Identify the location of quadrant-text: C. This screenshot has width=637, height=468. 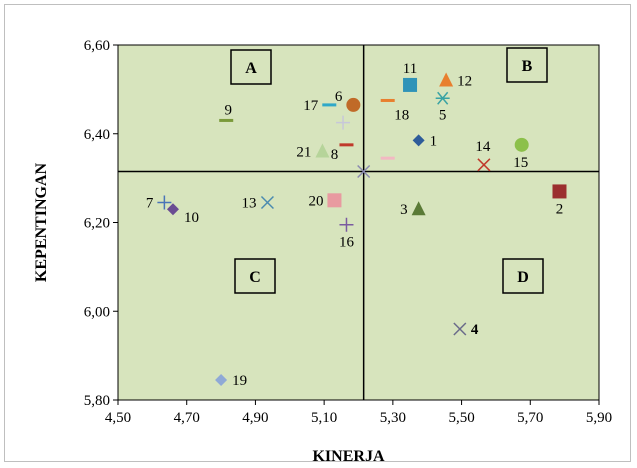
(255, 277).